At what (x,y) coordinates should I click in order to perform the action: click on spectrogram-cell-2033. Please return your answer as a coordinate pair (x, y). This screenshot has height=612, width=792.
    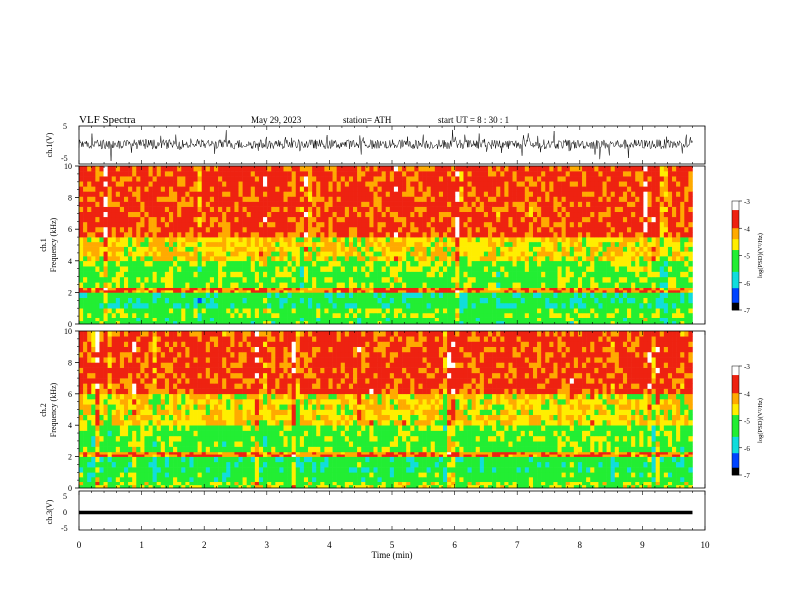
    Looking at the image, I should click on (420, 263).